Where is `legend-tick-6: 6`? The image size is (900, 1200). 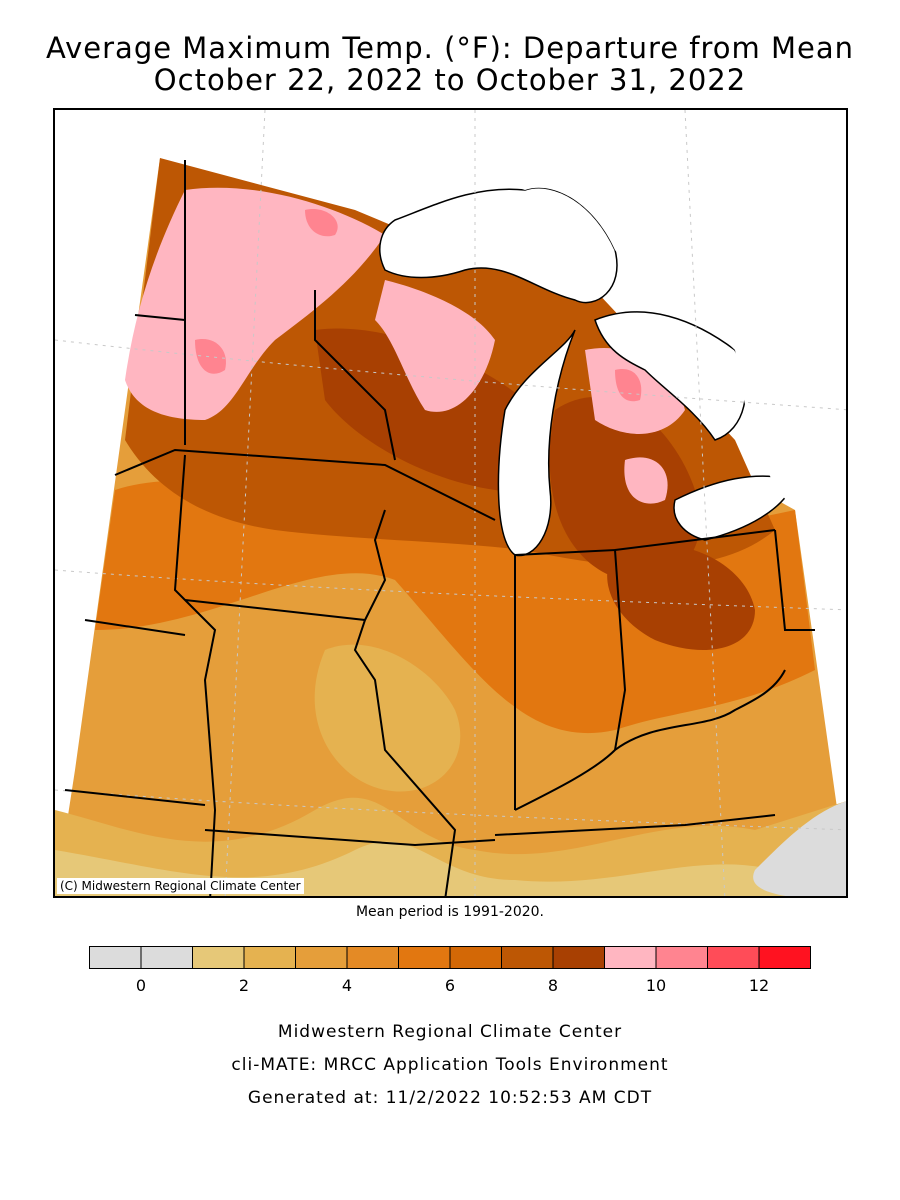 legend-tick-6: 6 is located at coordinates (450, 985).